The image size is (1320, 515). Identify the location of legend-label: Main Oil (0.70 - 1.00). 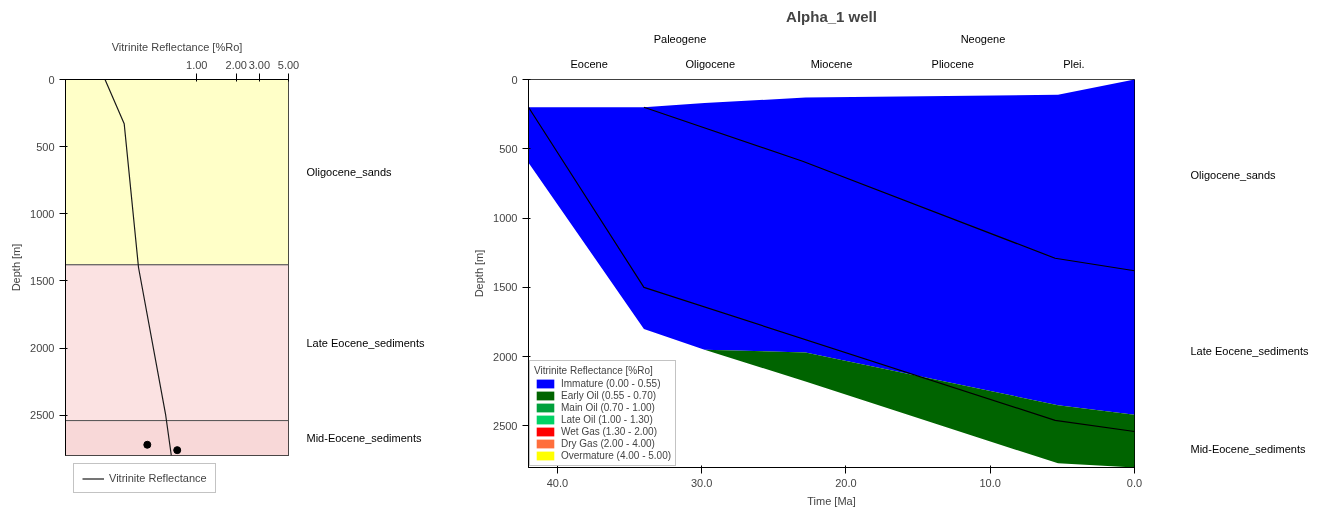
(608, 407).